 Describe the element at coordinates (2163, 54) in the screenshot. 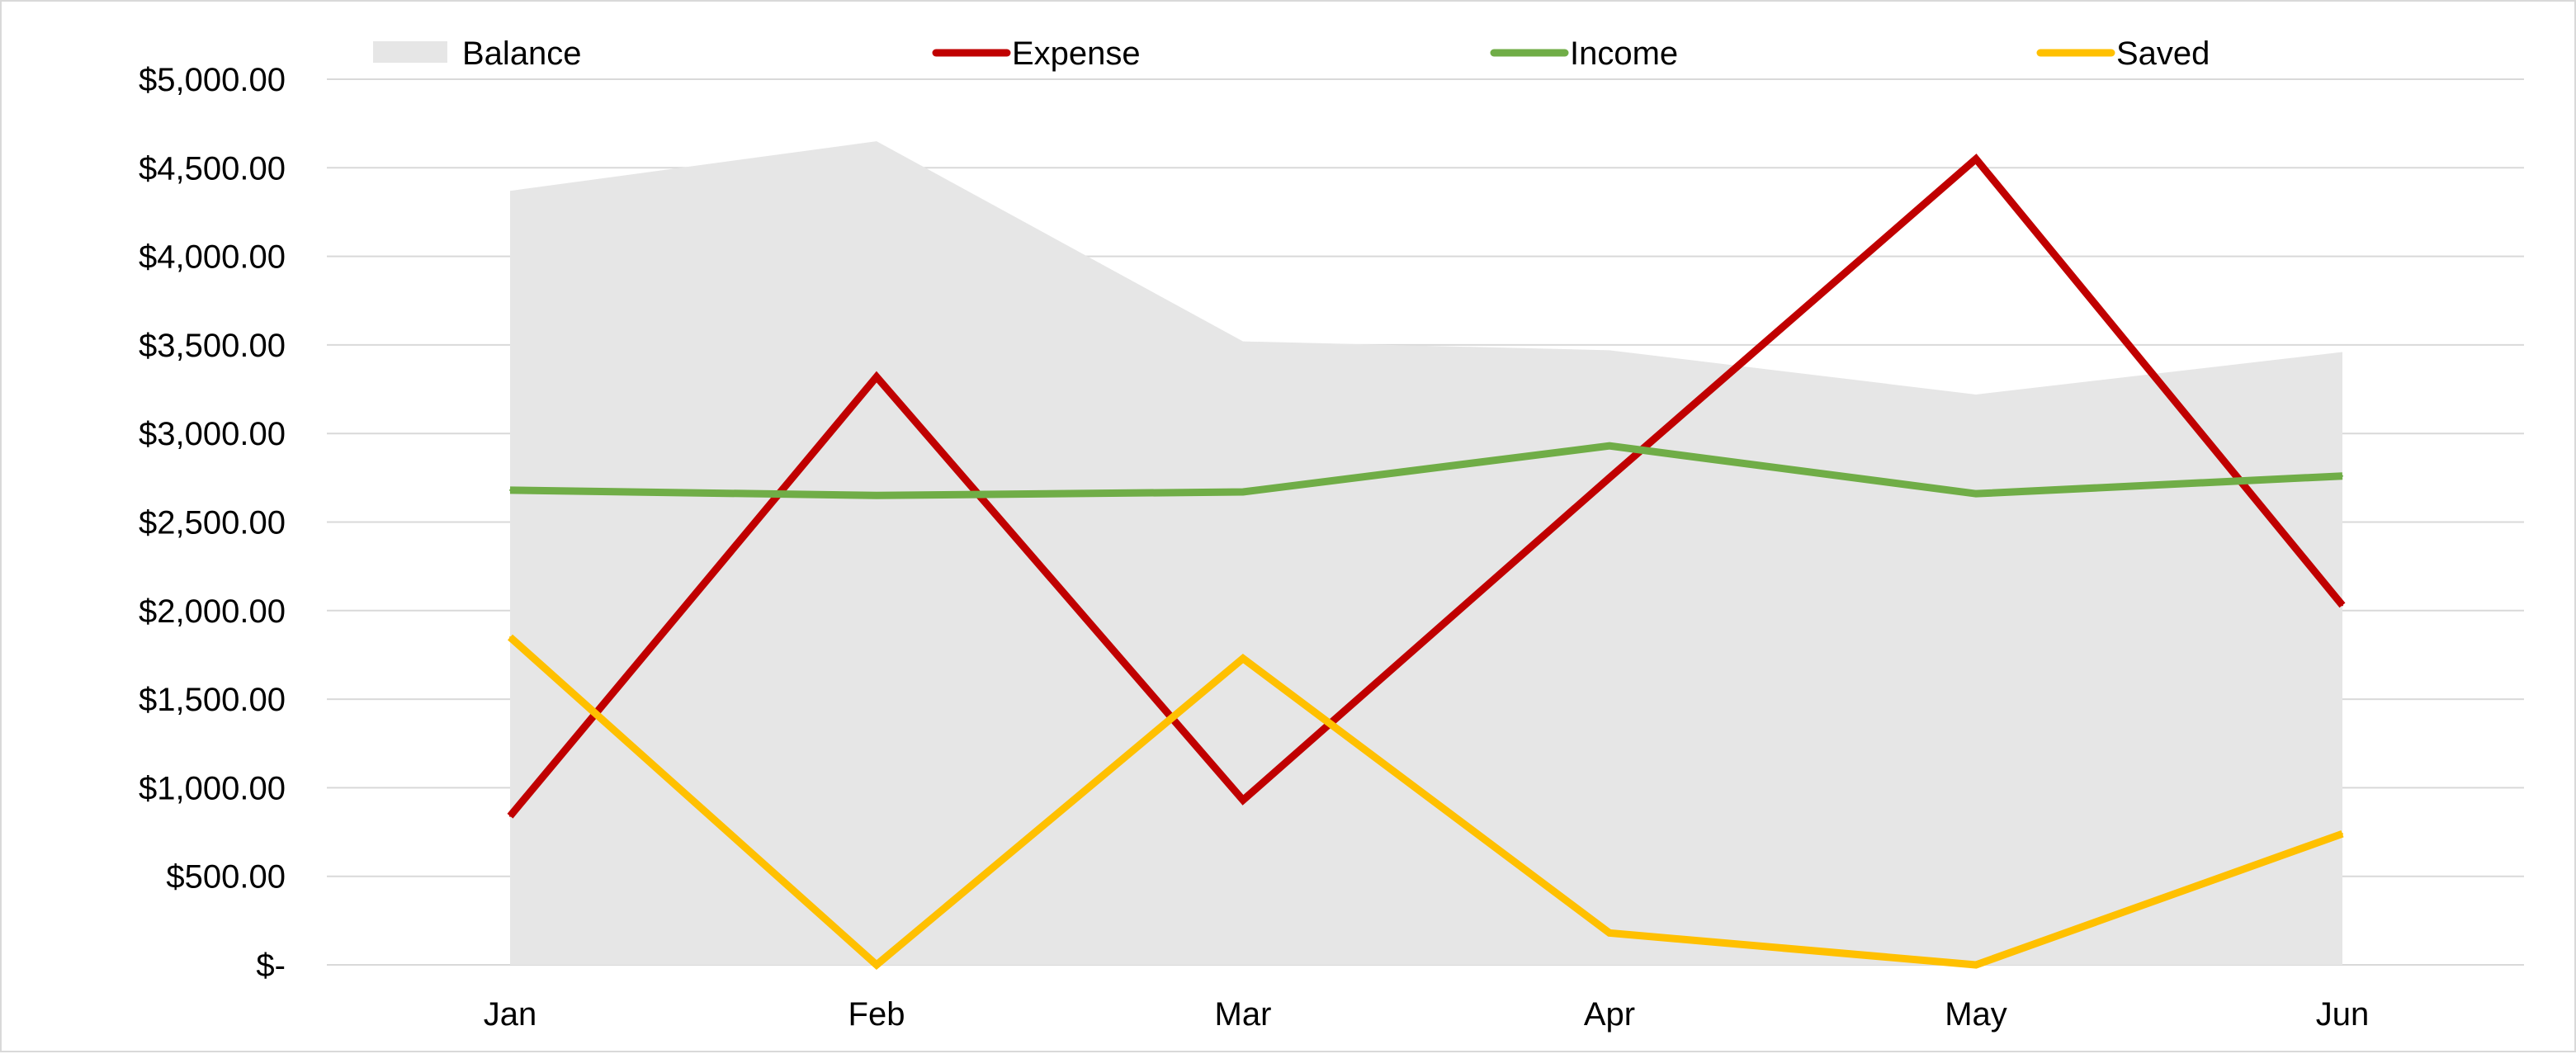

I see `legend-label: Saved` at that location.